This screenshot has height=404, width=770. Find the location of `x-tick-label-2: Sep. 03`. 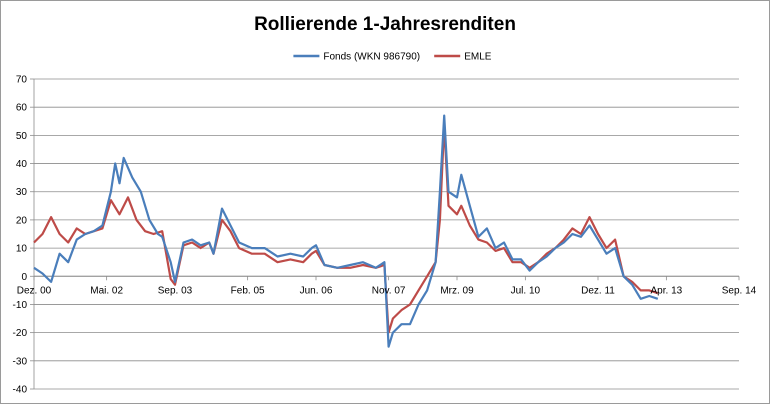

x-tick-label-2: Sep. 03 is located at coordinates (175, 290).